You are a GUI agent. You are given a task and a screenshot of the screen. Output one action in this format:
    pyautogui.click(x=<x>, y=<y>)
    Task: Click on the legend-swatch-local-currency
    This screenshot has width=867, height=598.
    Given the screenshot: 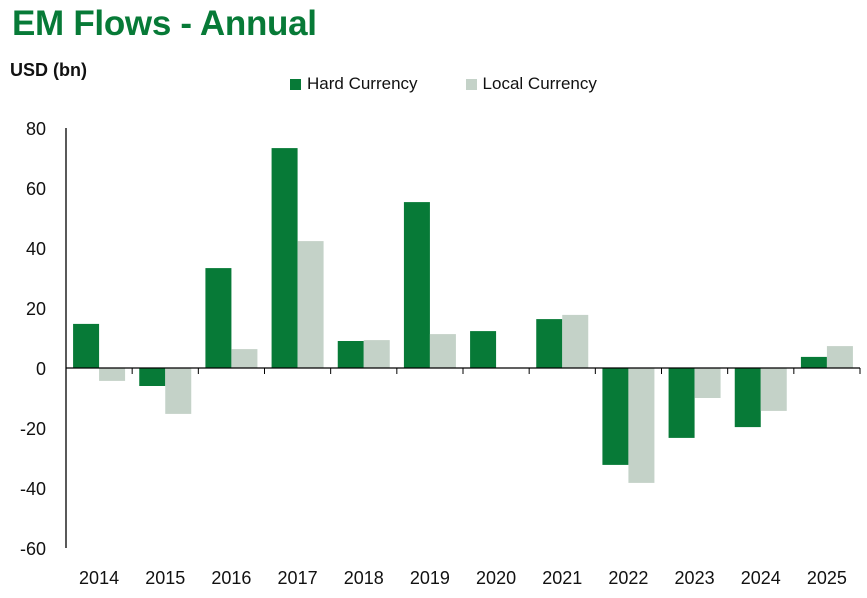 What is the action you would take?
    pyautogui.click(x=471, y=84)
    